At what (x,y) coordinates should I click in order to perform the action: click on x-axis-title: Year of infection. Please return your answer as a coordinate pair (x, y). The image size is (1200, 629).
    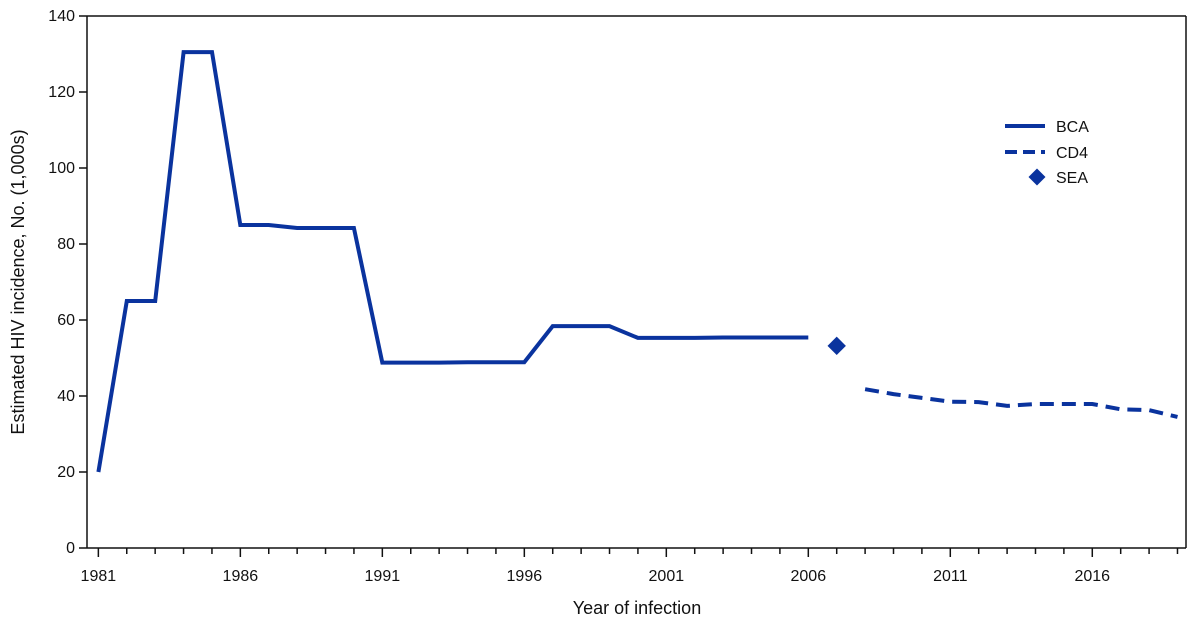
    Looking at the image, I should click on (637, 608).